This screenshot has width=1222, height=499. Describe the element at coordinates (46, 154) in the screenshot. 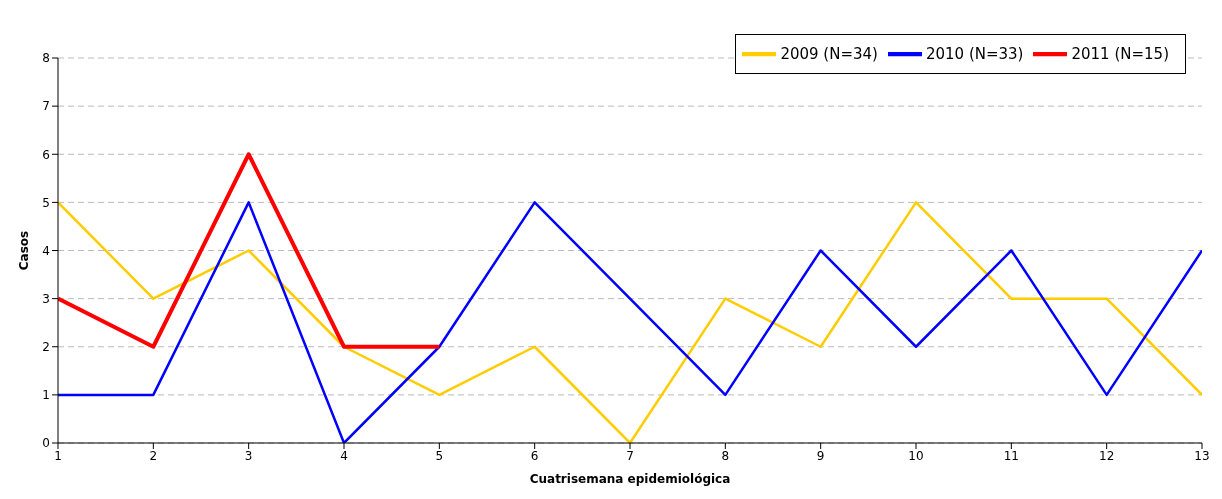

I see `y-tick-label: 6` at that location.